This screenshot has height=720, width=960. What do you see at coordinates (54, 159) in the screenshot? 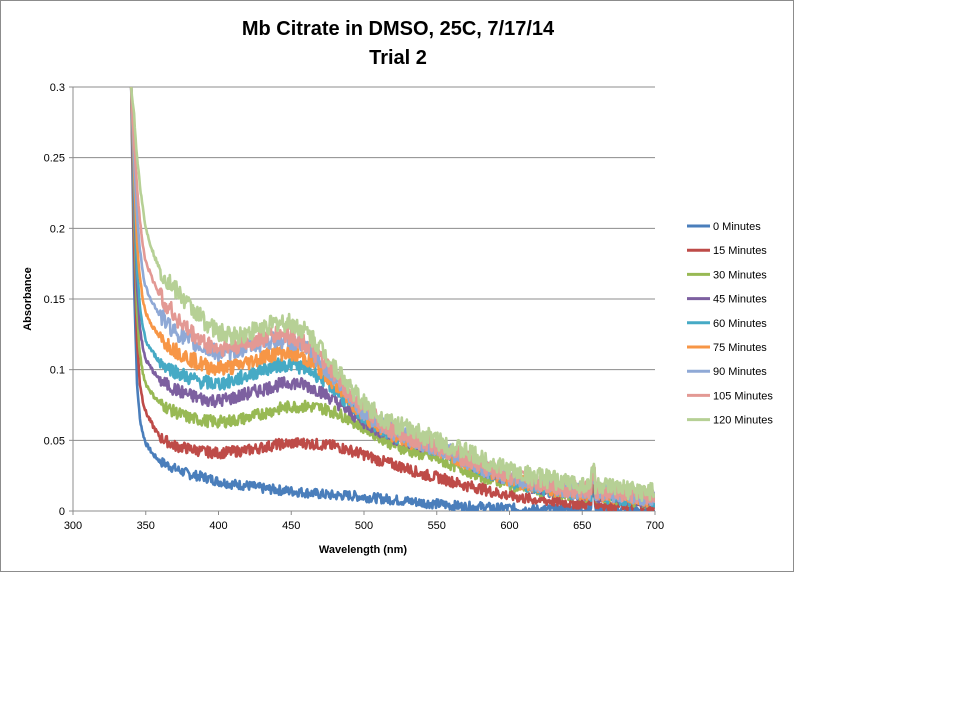
I see `y-tick-label: 0.25` at bounding box center [54, 159].